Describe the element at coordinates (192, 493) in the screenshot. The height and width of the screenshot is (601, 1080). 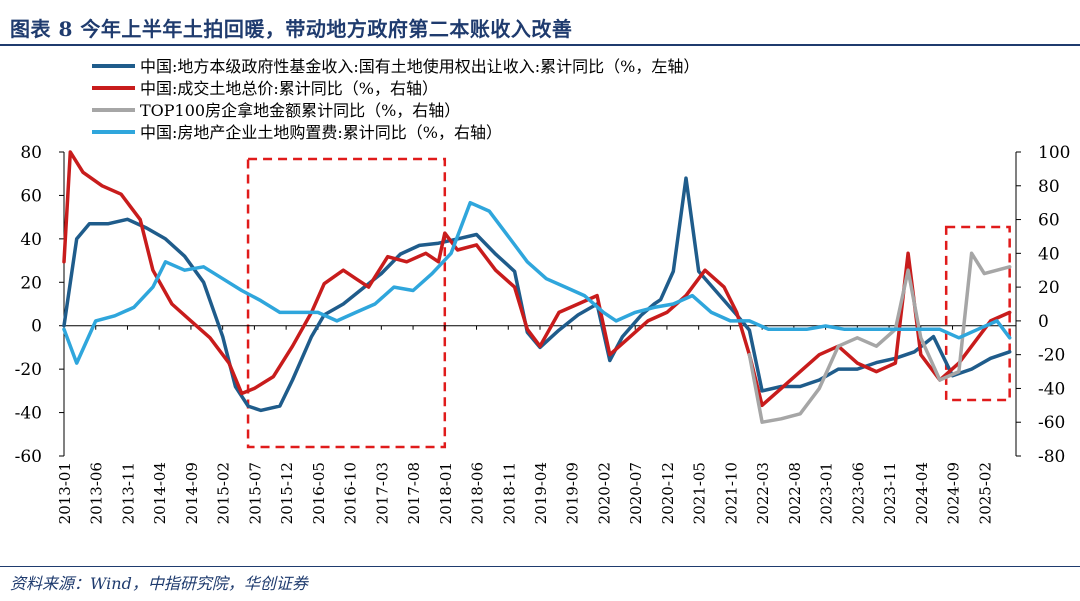
I see `x-tick-label: 2014-09` at that location.